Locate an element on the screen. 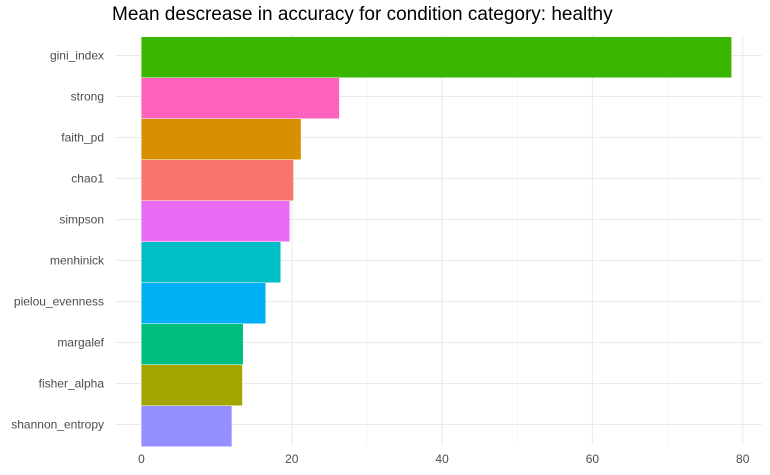 The height and width of the screenshot is (475, 770). y-tick-label: shannon_entropy is located at coordinates (57, 425).